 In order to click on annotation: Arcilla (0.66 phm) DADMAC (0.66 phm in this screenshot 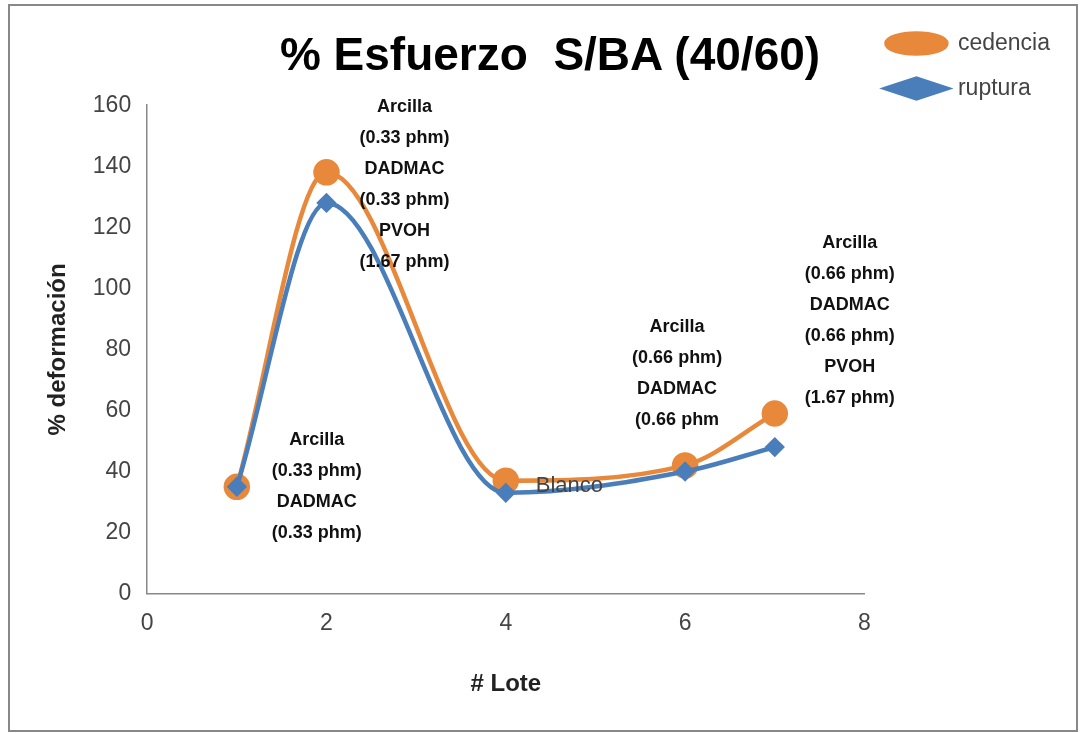, I will do `click(677, 372)`.